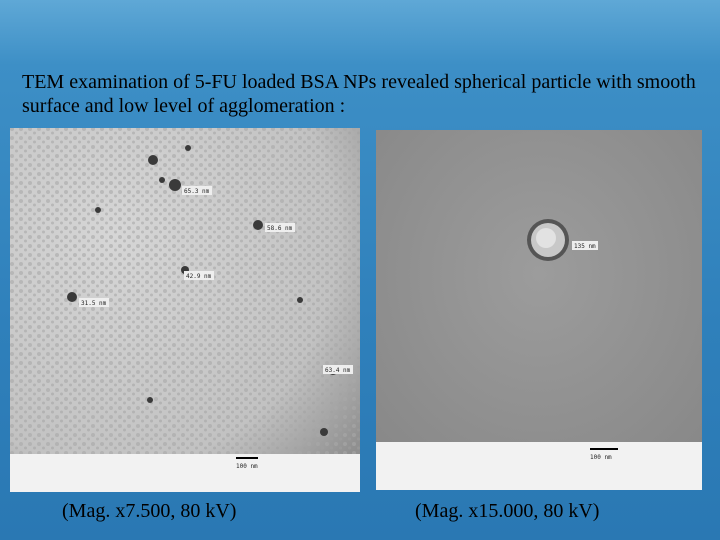 This screenshot has height=540, width=720. What do you see at coordinates (197, 191) in the screenshot?
I see `particle-label: 65.3 nm` at bounding box center [197, 191].